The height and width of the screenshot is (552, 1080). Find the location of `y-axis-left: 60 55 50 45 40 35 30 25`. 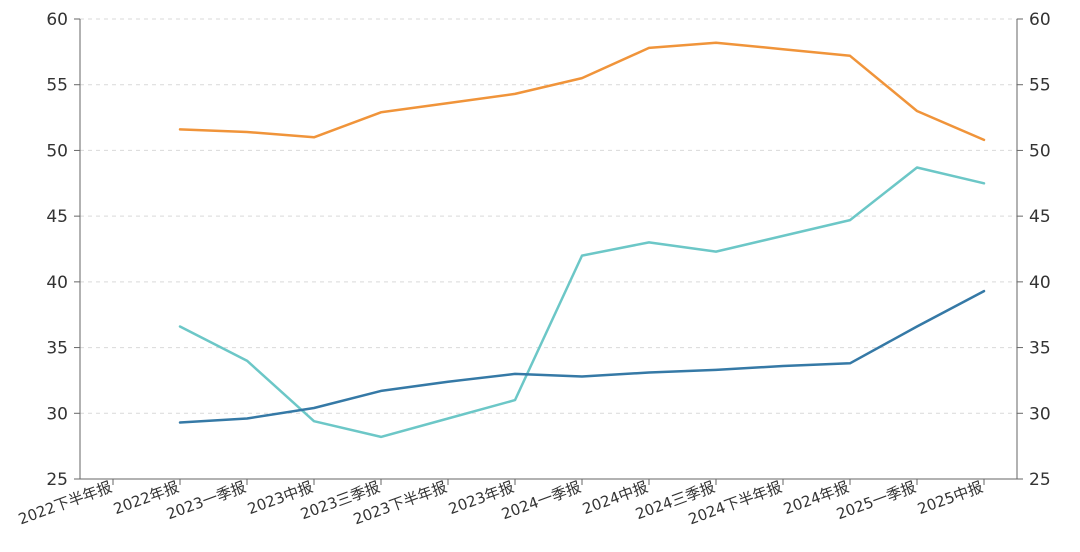

y-axis-left: 60 55 50 45 40 35 30 25 is located at coordinates (63, 250).